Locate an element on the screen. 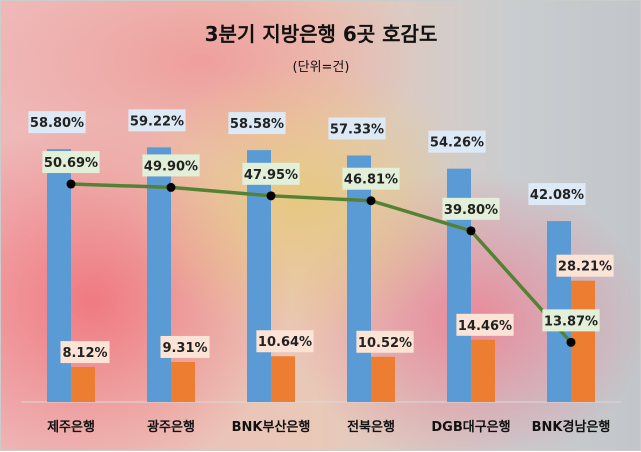 This screenshot has width=641, height=452. data-label: 42.08% is located at coordinates (557, 194).